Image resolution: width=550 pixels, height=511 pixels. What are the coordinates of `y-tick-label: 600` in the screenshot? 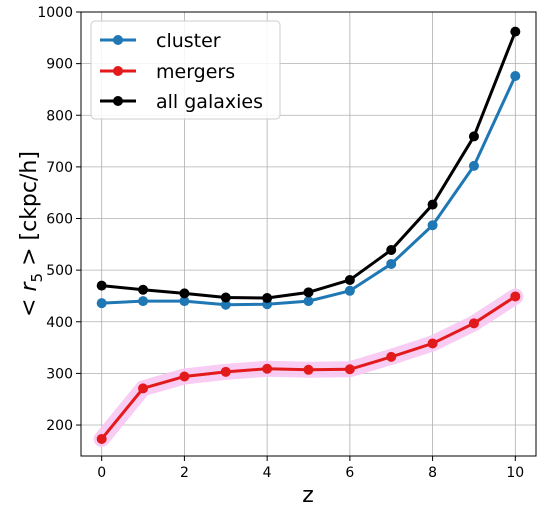 It's located at (59, 220).